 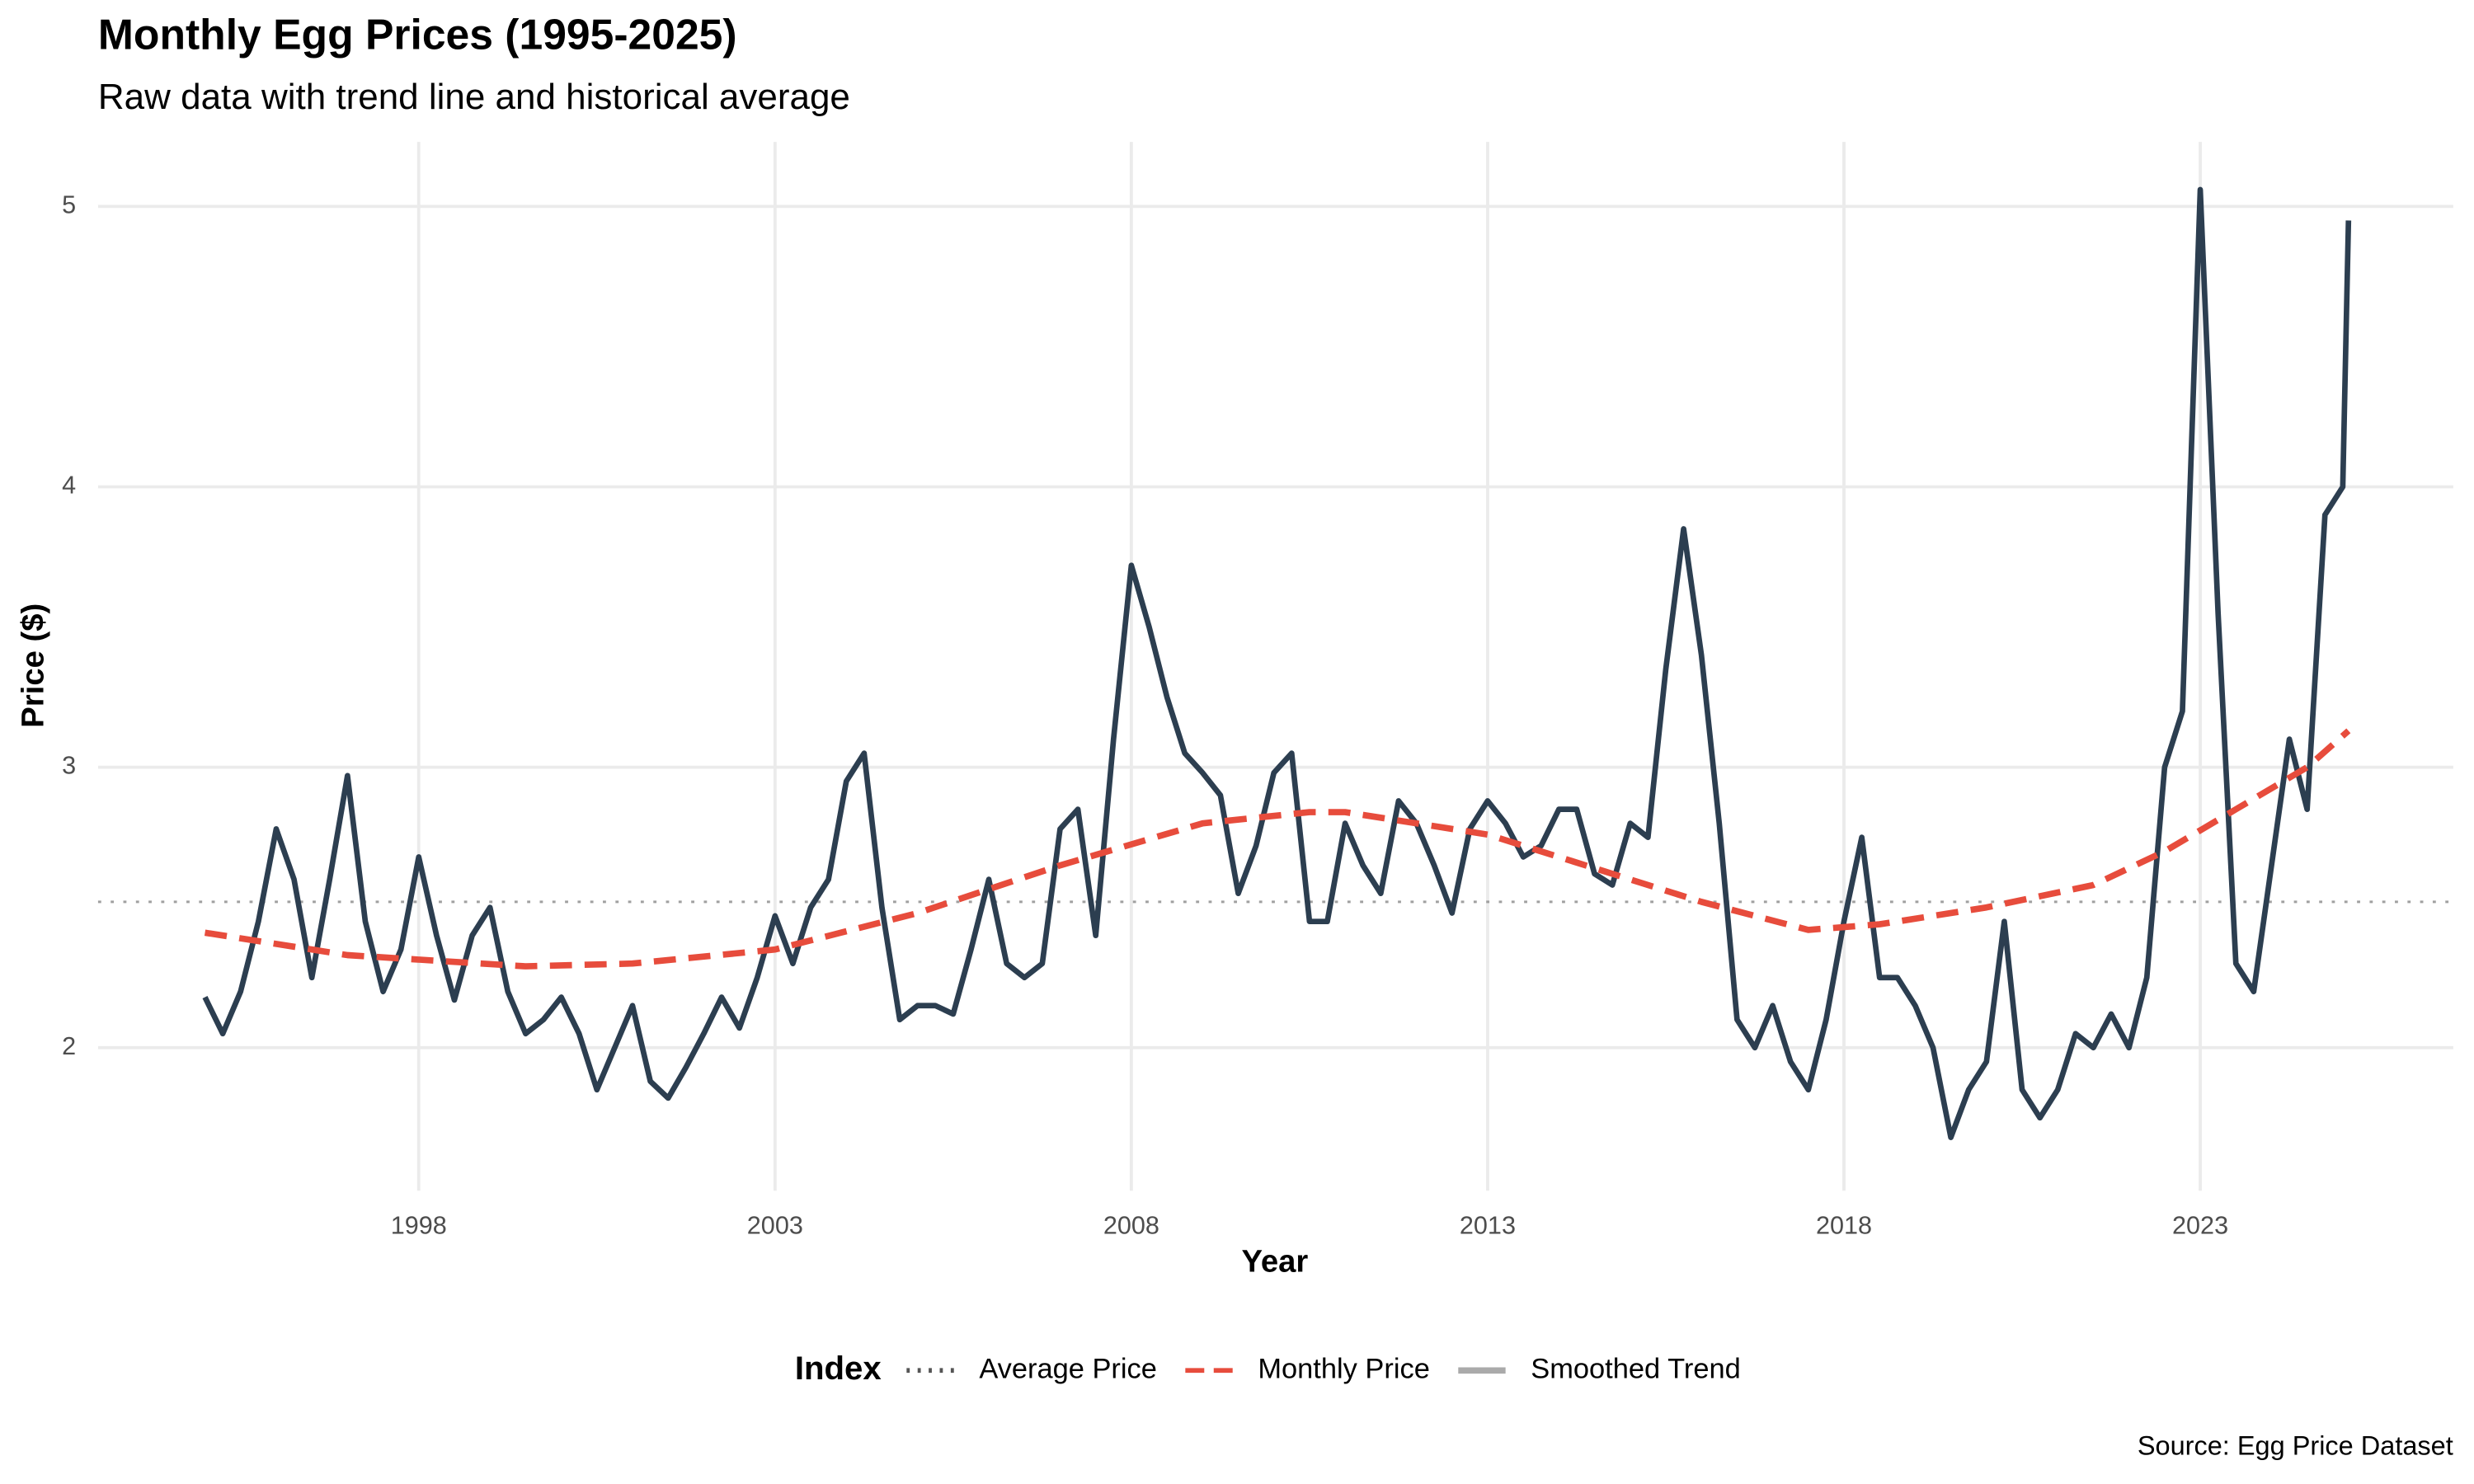 What do you see at coordinates (1636, 1368) in the screenshot?
I see `legend-label: Smoothed Trend` at bounding box center [1636, 1368].